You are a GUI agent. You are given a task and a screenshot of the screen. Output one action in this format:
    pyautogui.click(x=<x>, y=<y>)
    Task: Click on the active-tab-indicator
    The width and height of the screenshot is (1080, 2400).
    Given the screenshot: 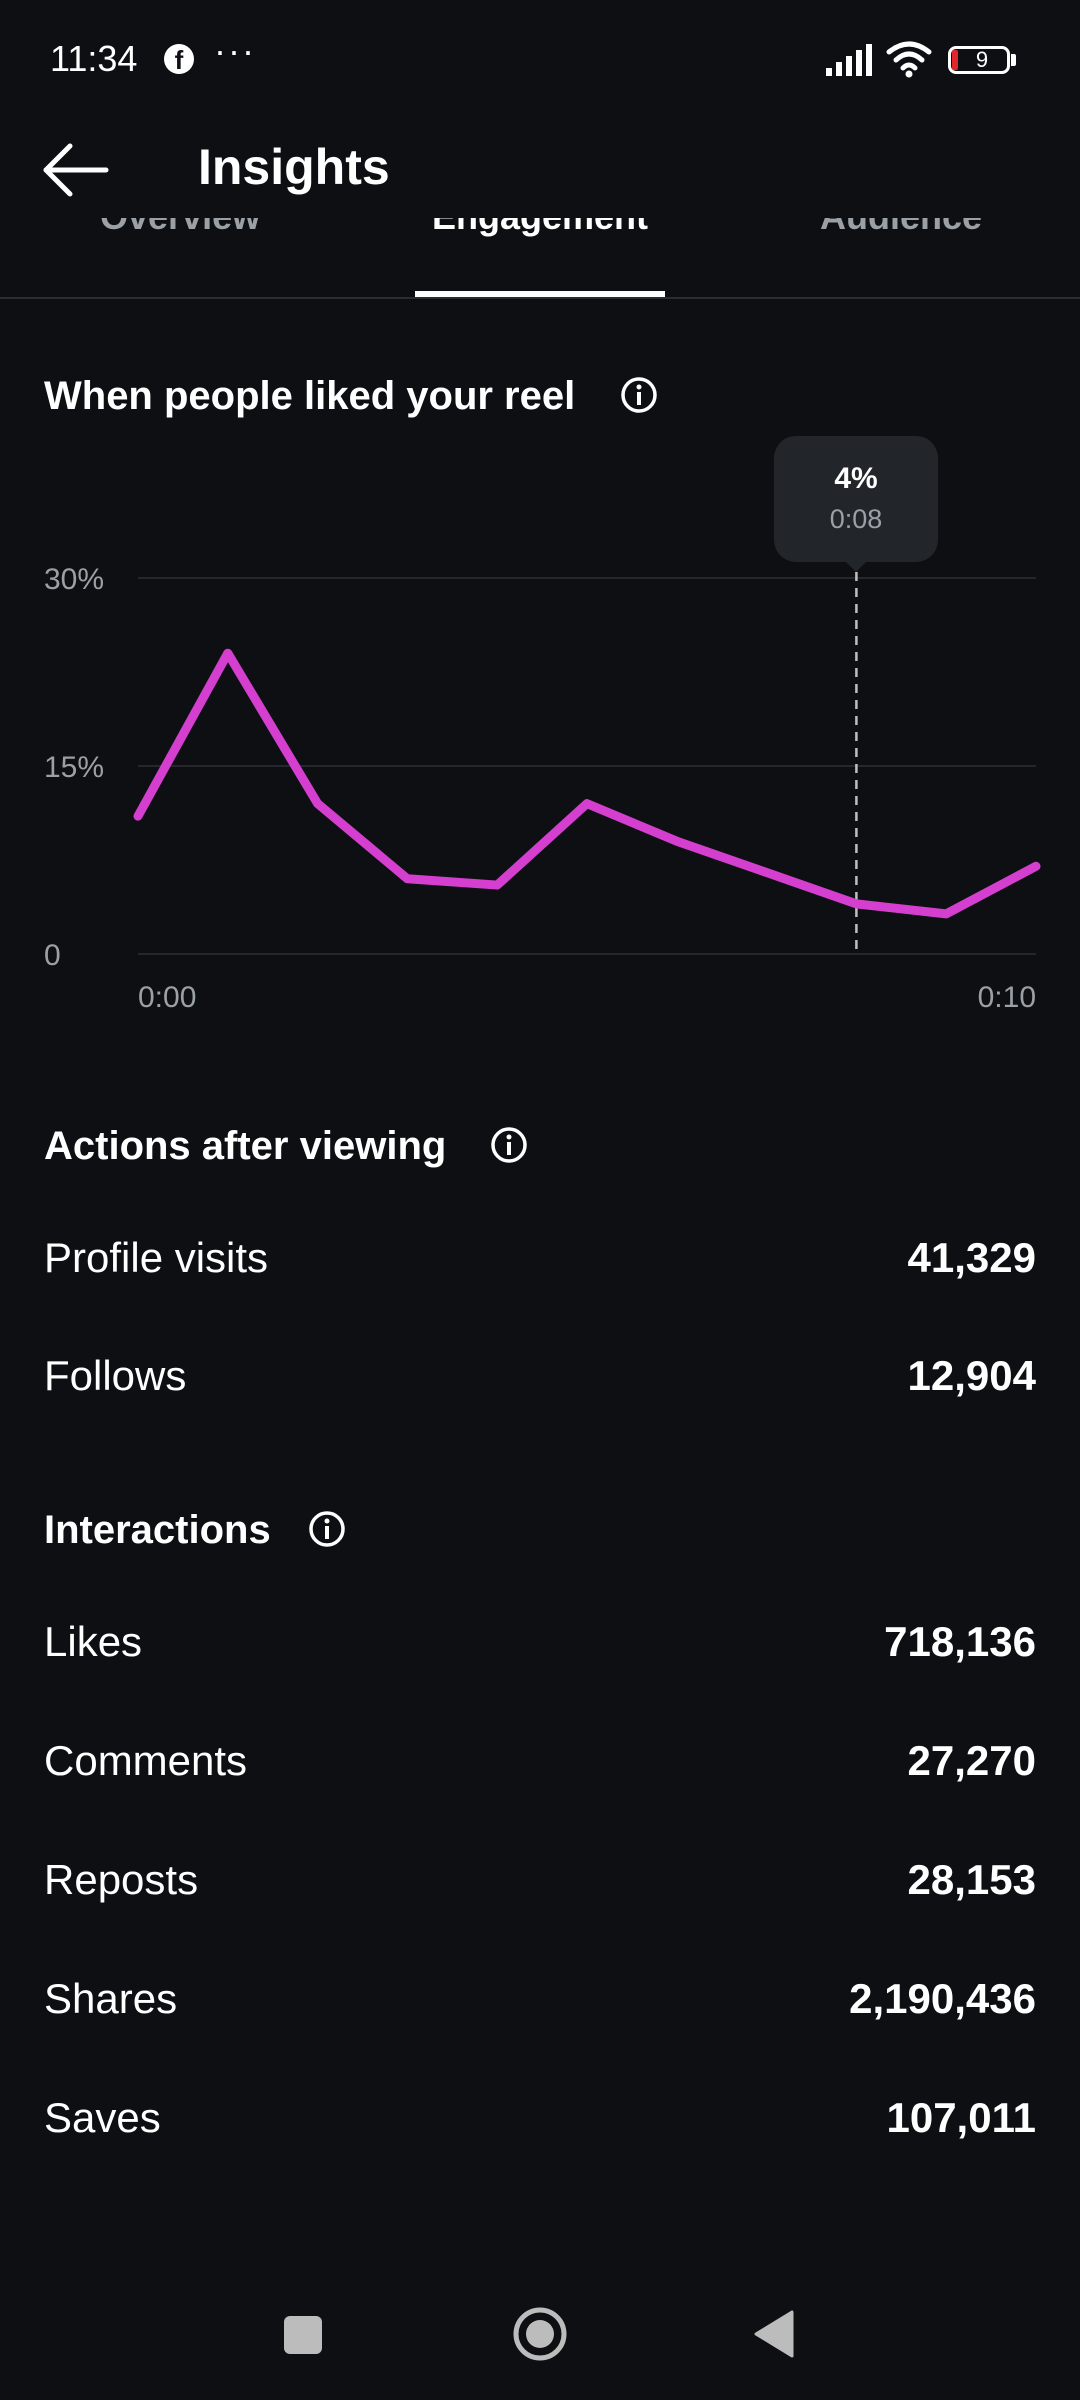 What is the action you would take?
    pyautogui.click(x=540, y=294)
    